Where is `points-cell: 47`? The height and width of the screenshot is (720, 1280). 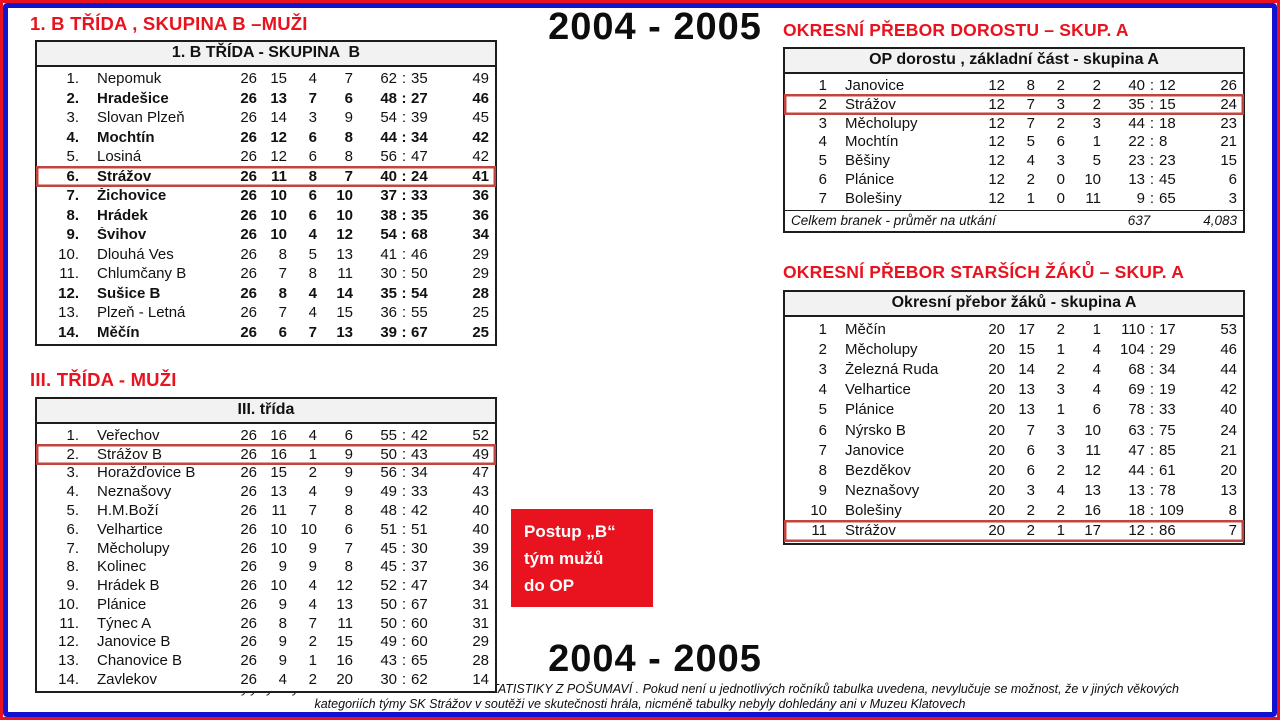
points-cell: 47 is located at coordinates (480, 473).